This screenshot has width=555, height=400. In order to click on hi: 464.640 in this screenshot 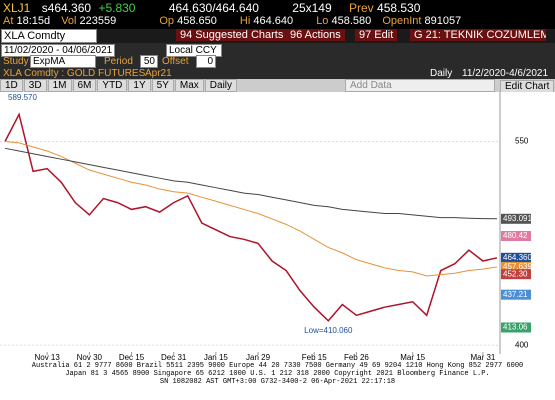, I will do `click(273, 21)`.